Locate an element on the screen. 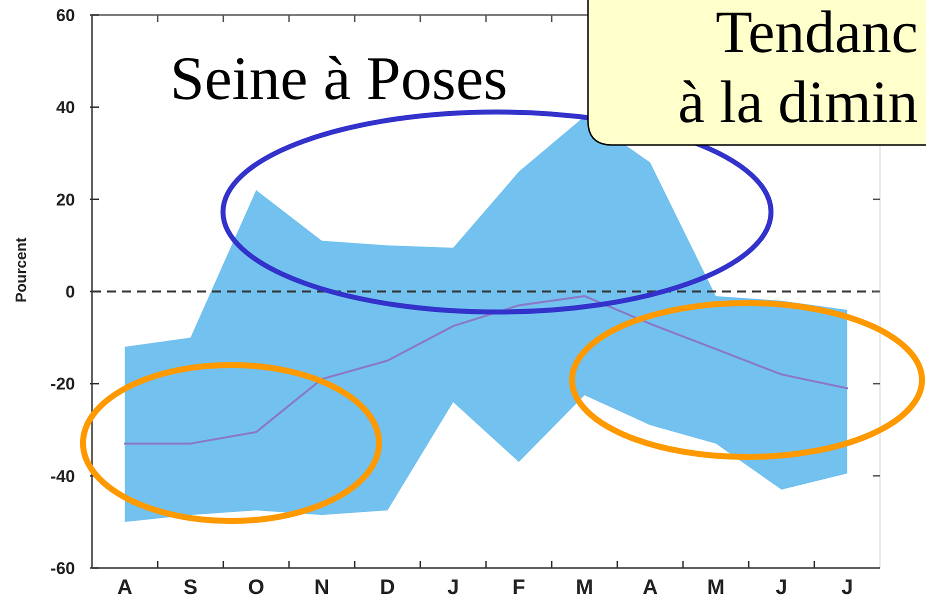 This screenshot has width=926, height=601. y-tick-label: -20 is located at coordinates (62, 384).